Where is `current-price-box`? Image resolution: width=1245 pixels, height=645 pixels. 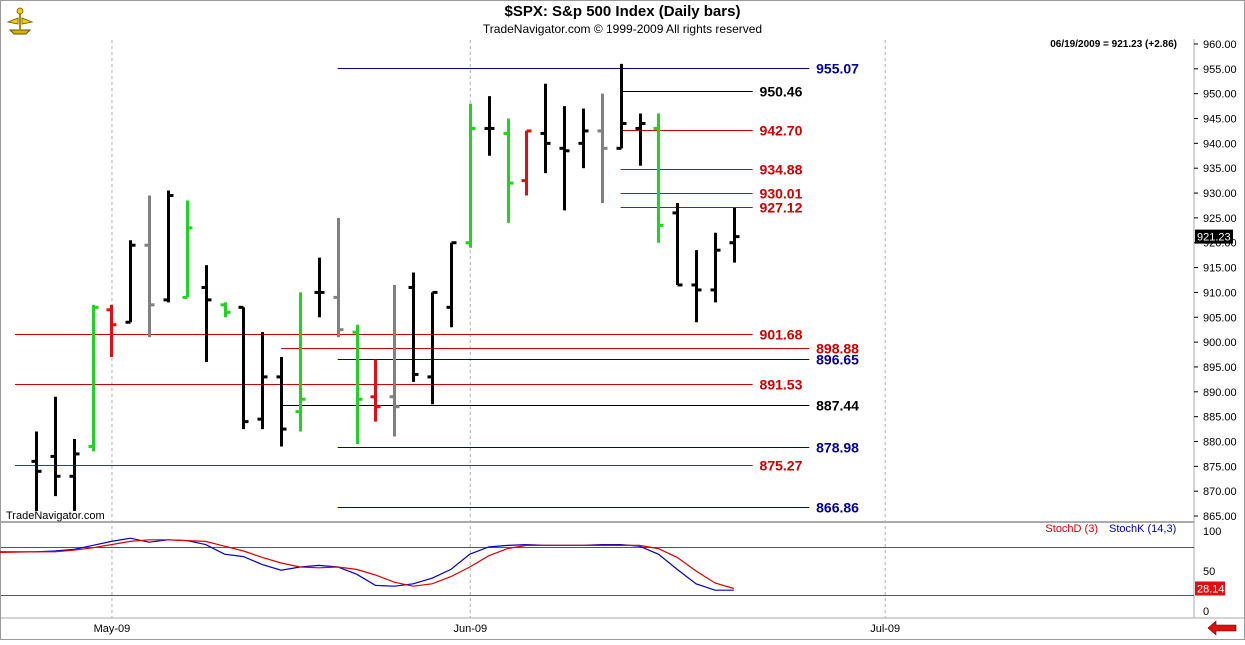
current-price-box is located at coordinates (1214, 236).